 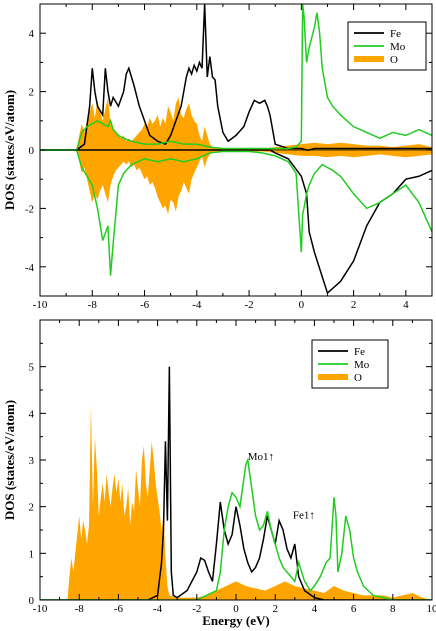 I want to click on y-tick-label: 3, so click(x=32, y=461).